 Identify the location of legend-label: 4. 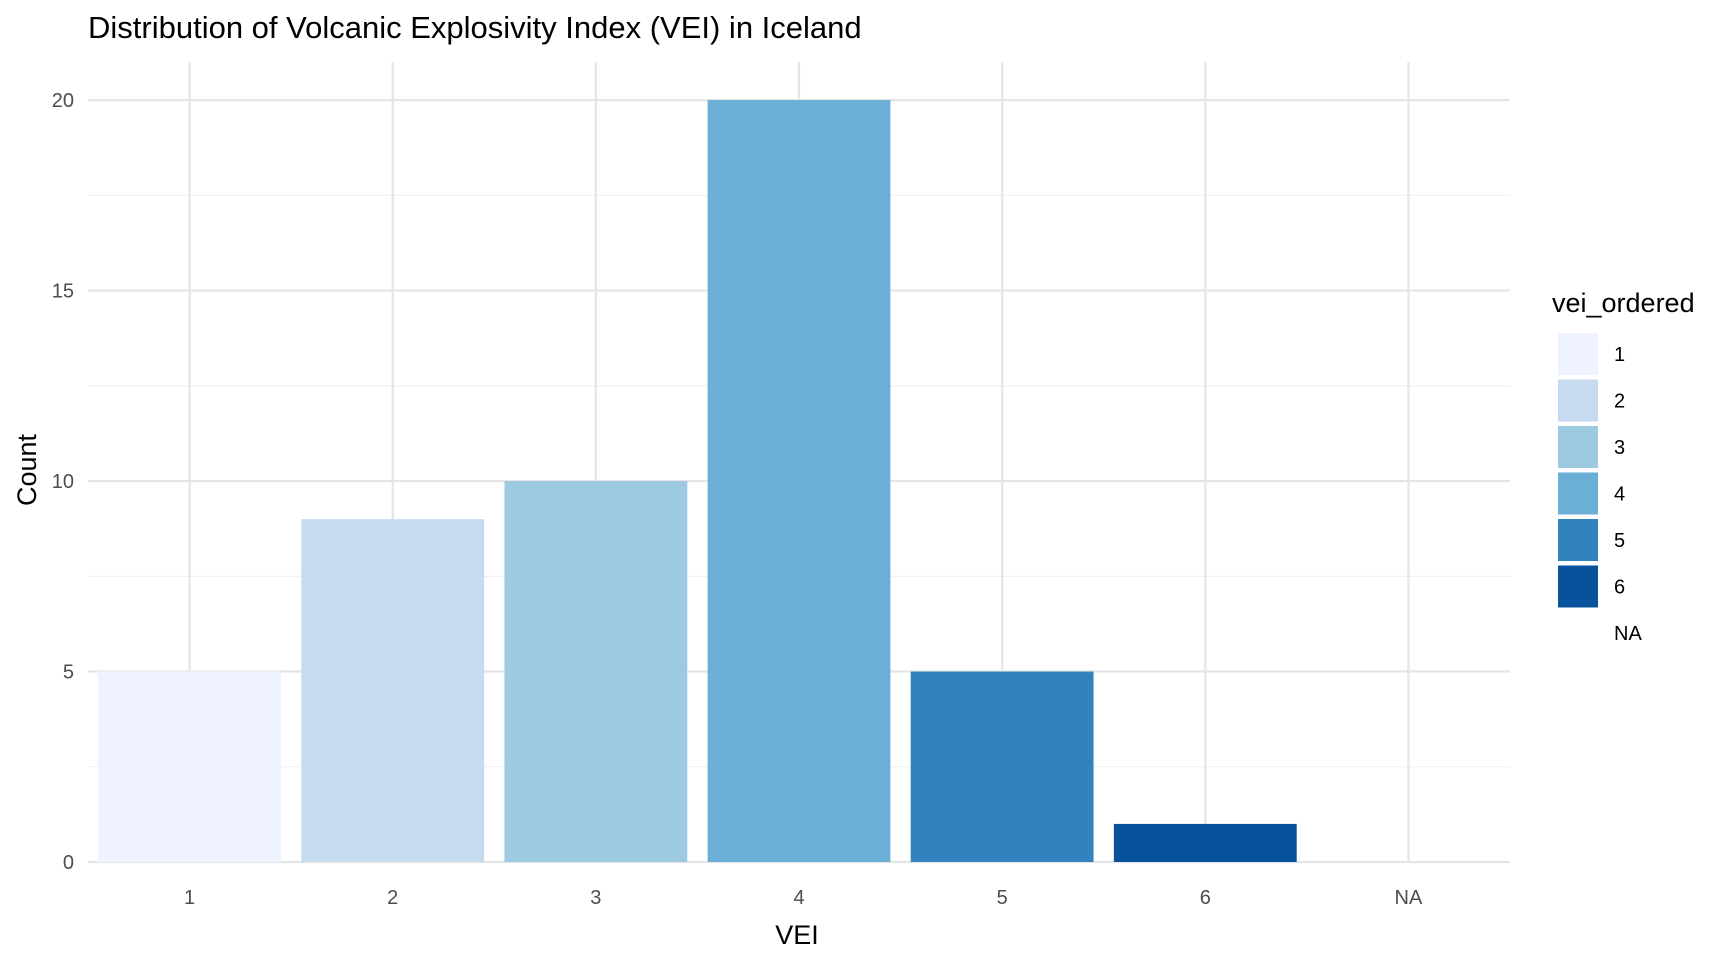
(1619, 495).